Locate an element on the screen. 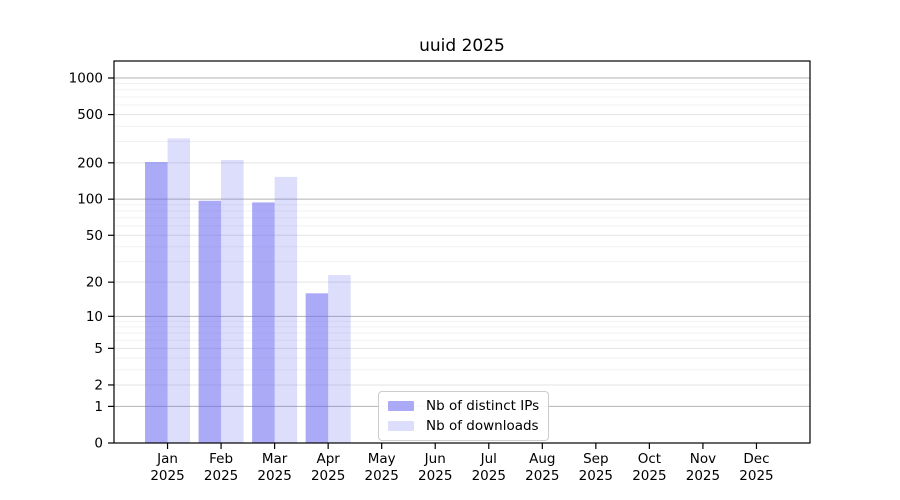  y-tick-label: 1 is located at coordinates (98, 407).